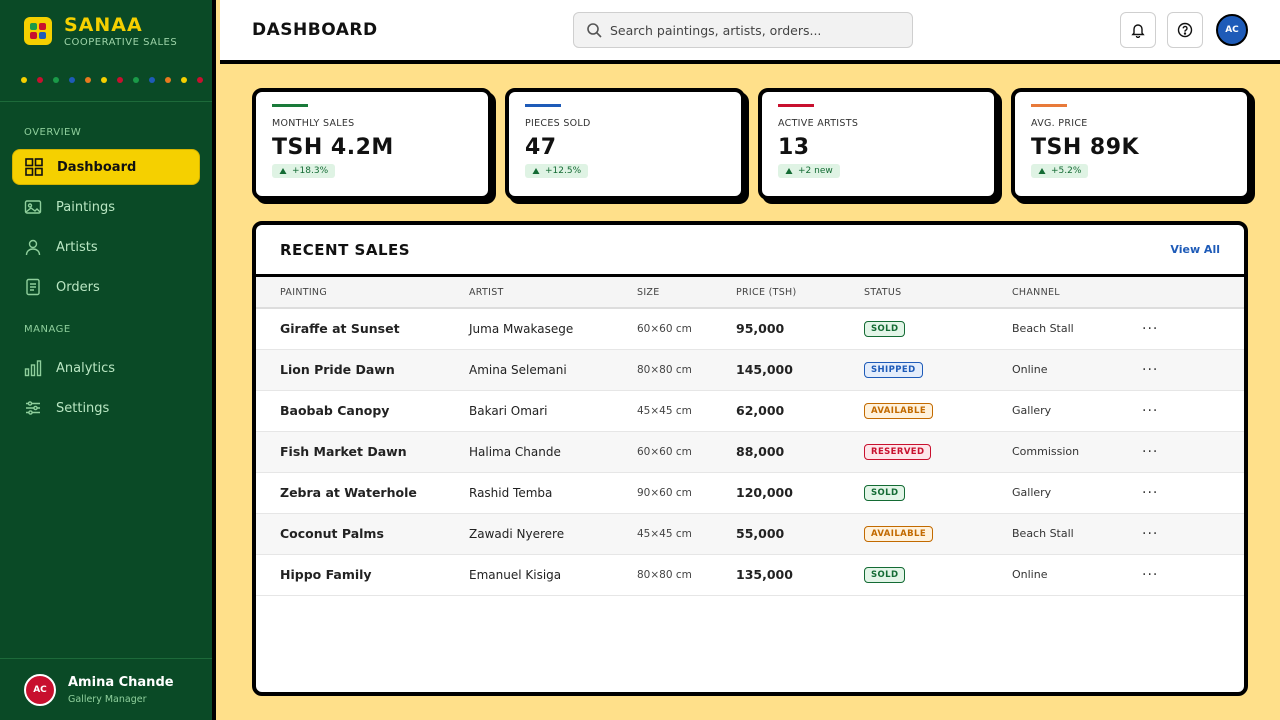 The width and height of the screenshot is (1280, 720). I want to click on column-header-painting: PAINTING, so click(362, 293).